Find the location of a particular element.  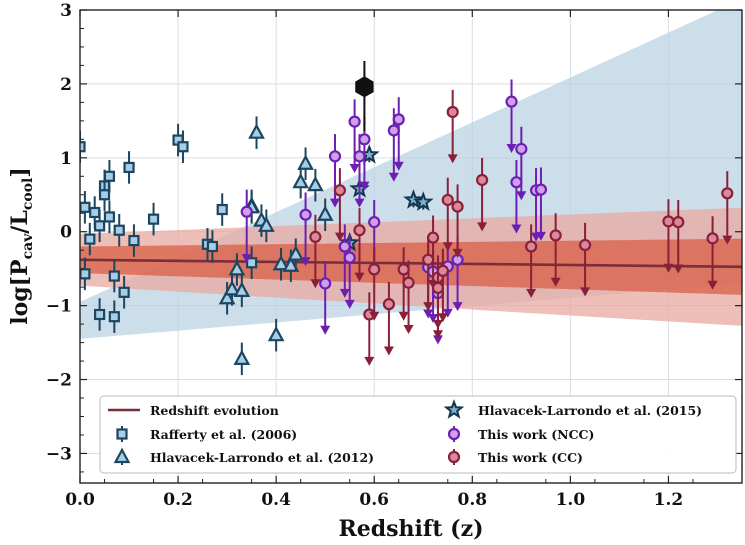

redshift-evolution-line is located at coordinates (411, 263).